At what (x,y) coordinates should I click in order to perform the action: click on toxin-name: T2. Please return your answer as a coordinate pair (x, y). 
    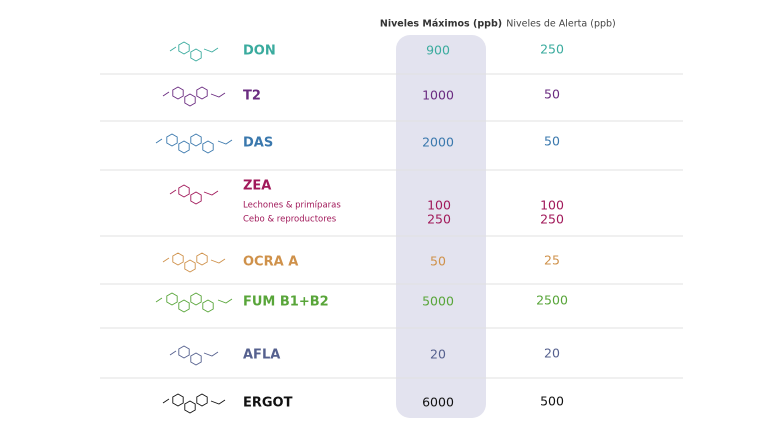
    Looking at the image, I should click on (252, 96).